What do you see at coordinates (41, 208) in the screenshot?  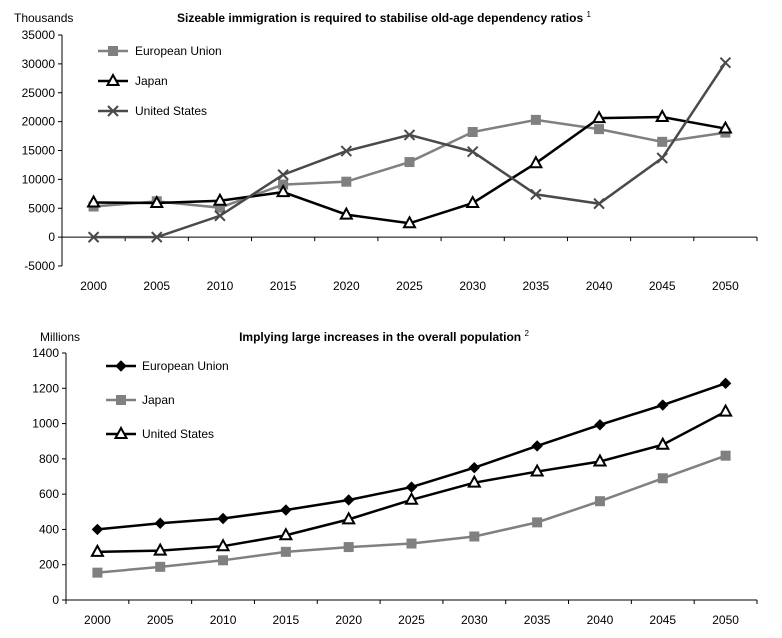 I see `y-tick-label: 5000` at bounding box center [41, 208].